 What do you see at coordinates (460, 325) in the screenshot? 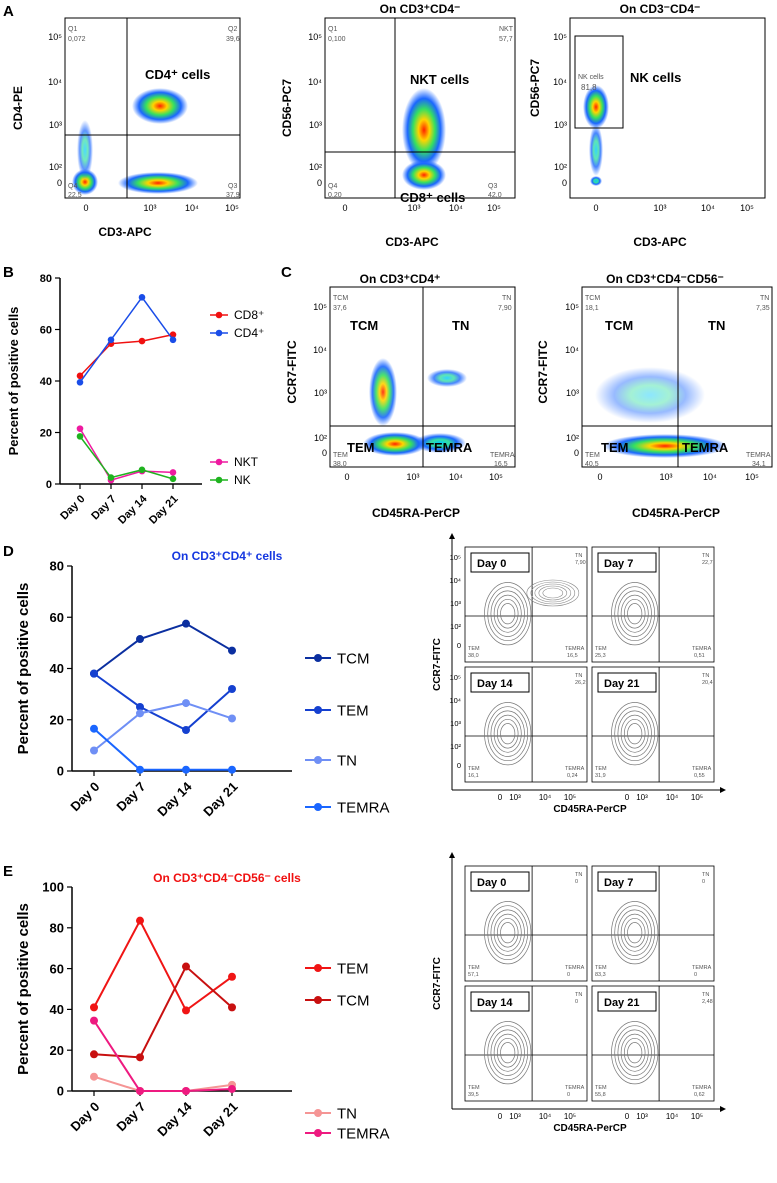
I see `subset-label-tn: TN` at bounding box center [460, 325].